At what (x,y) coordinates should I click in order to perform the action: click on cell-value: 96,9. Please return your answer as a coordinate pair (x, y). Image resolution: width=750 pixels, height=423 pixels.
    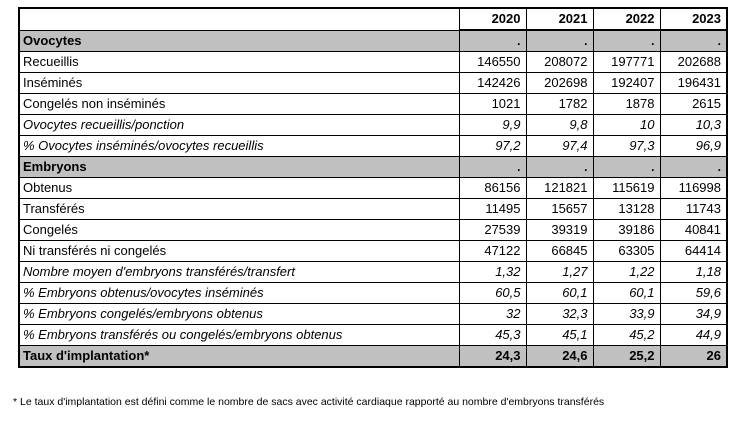
    Looking at the image, I should click on (693, 146).